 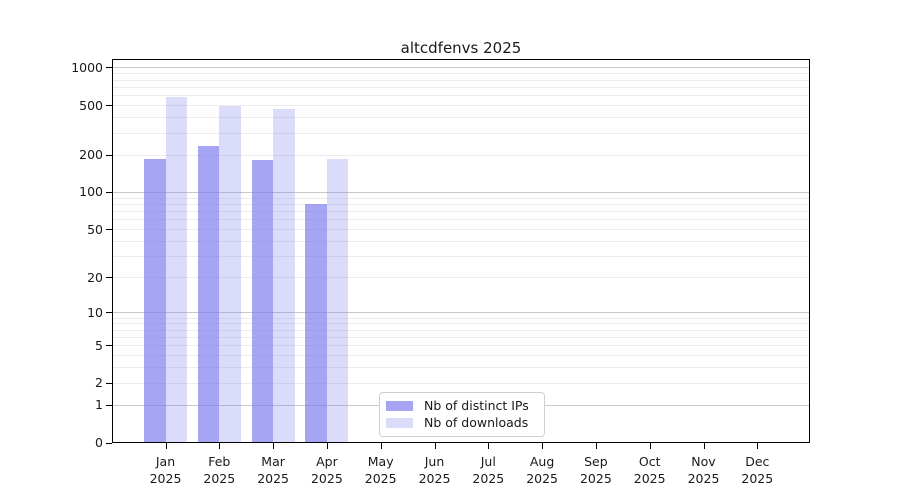 What do you see at coordinates (650, 446) in the screenshot?
I see `x-tick-oct` at bounding box center [650, 446].